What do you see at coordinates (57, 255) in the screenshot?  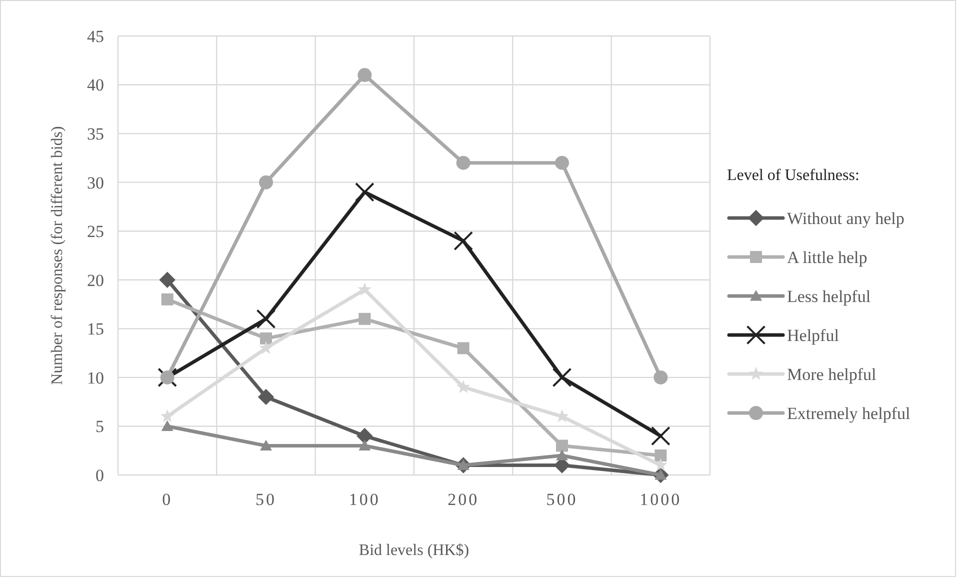 I see `y-axis-title: Number of responses (for different bids)` at bounding box center [57, 255].